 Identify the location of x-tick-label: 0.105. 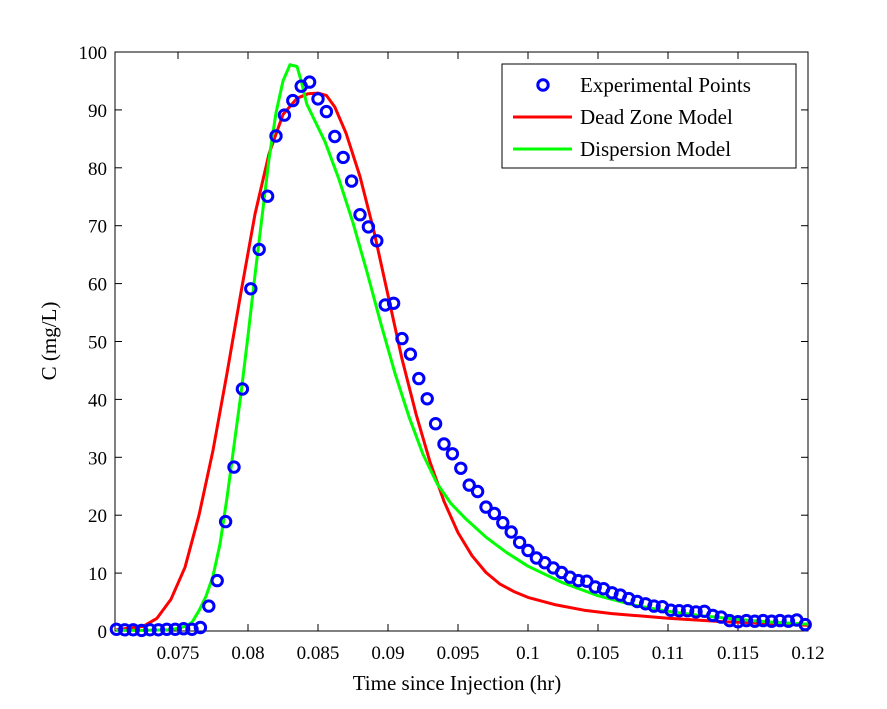
(598, 653).